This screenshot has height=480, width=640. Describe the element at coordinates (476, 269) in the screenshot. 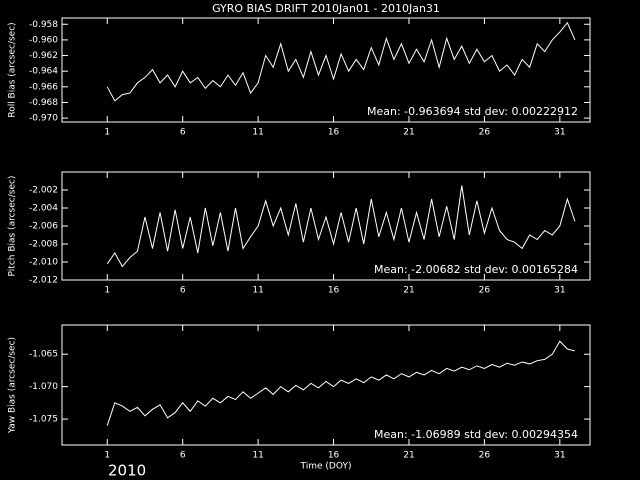

I see `stats-annotation: Mean: -2.00682 std dev: 0.00165284` at that location.